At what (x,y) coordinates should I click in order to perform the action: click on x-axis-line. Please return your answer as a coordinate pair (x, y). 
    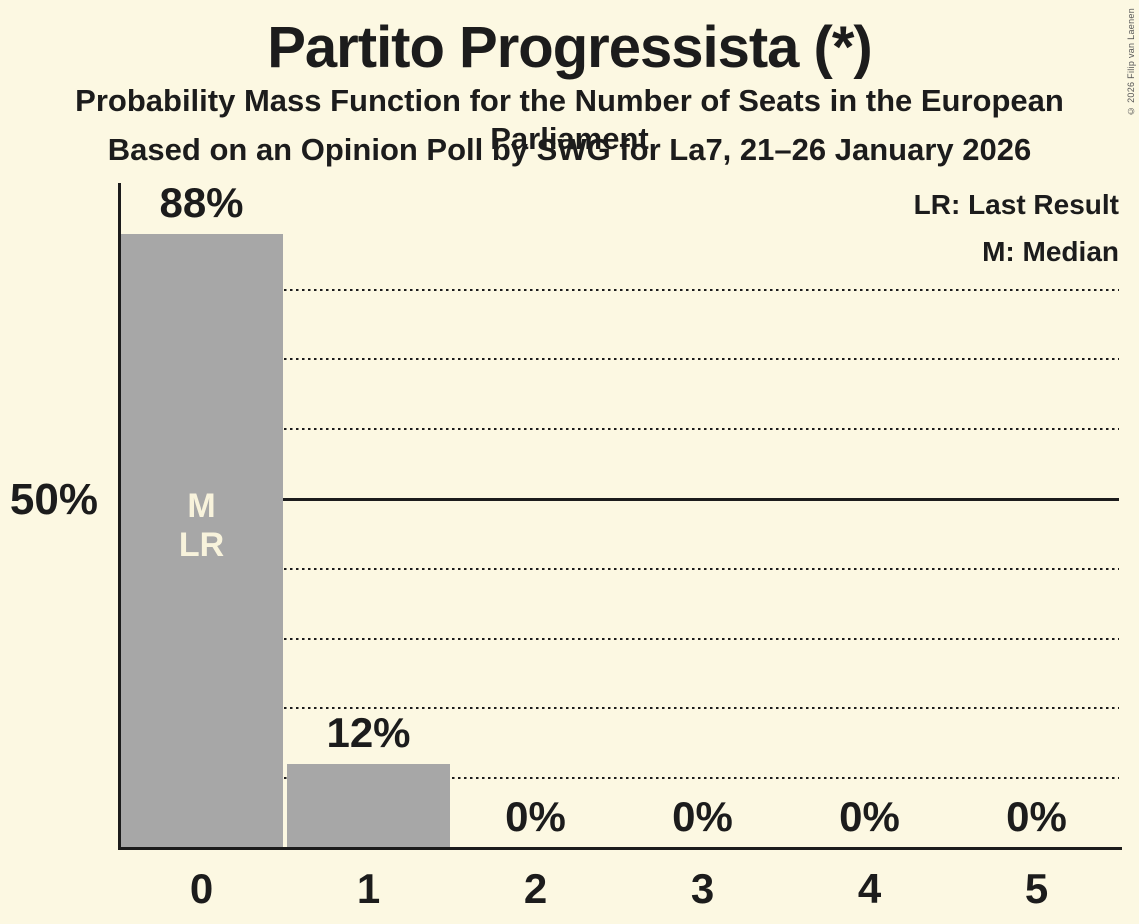
    Looking at the image, I should click on (620, 848).